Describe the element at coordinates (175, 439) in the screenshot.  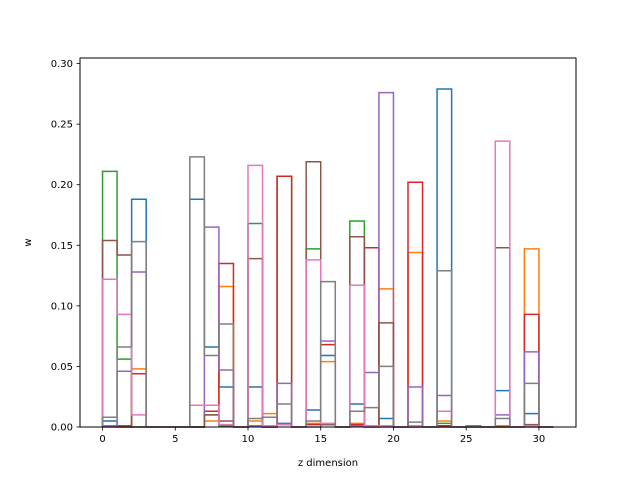
I see `x-tick-label: 5` at that location.